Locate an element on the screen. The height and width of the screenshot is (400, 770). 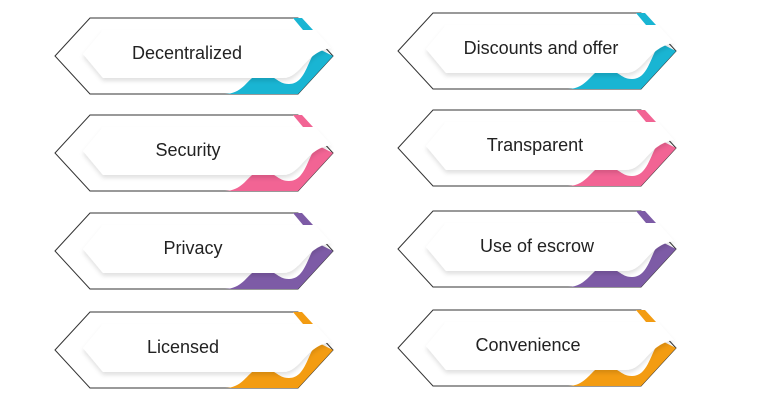
badge-discounts-and-offer: Discounts and offer is located at coordinates (537, 51).